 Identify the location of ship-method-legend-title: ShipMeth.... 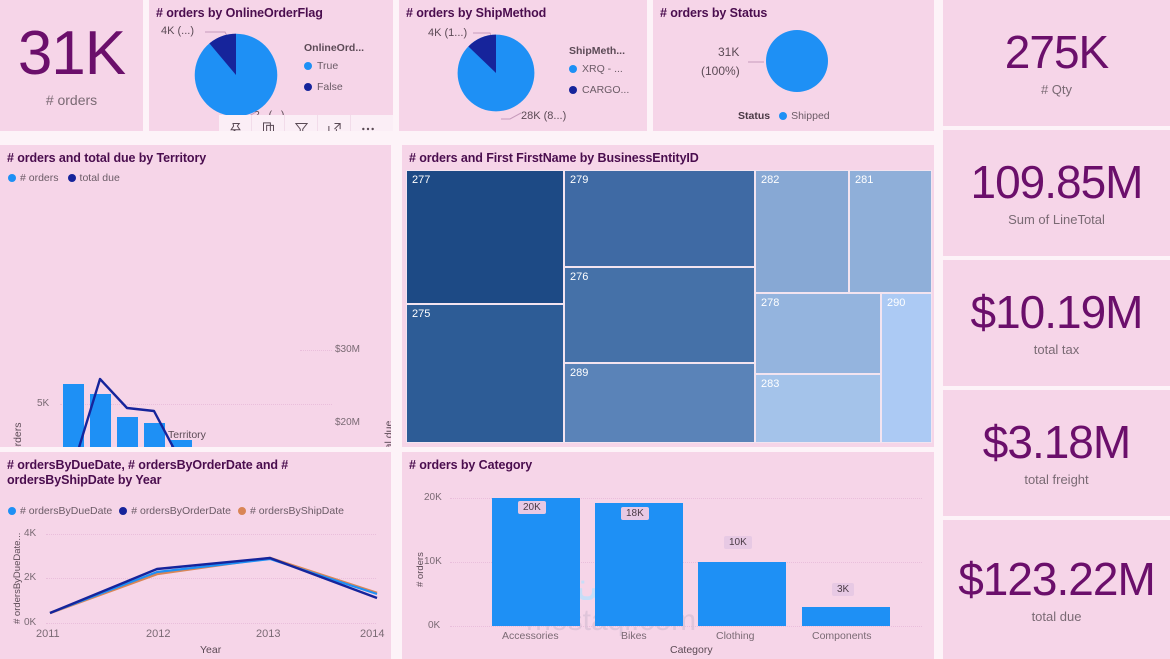
(597, 51).